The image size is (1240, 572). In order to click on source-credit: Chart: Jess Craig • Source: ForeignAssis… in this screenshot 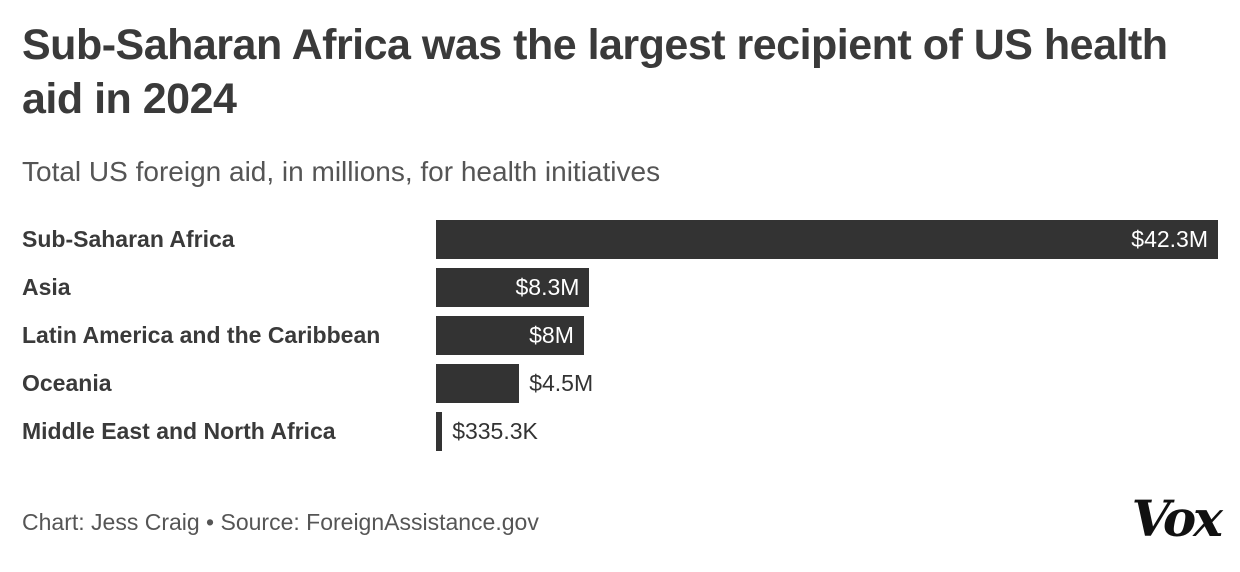, I will do `click(280, 522)`.